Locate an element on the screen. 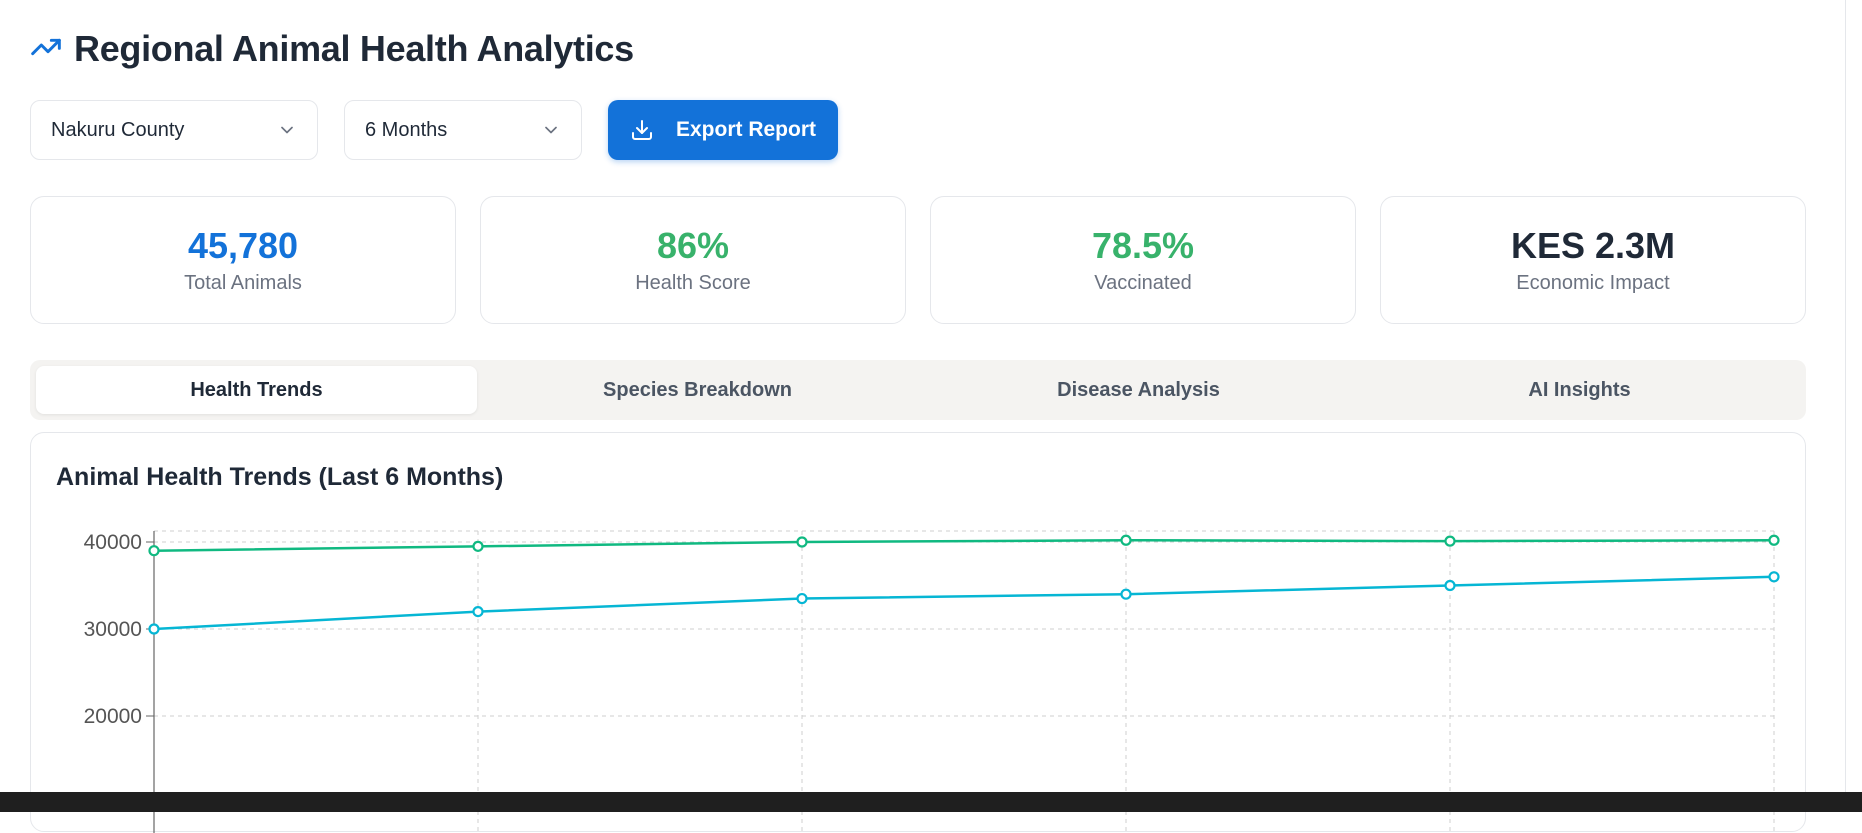 This screenshot has height=833, width=1862. county-select: Nakuru County is located at coordinates (174, 130).